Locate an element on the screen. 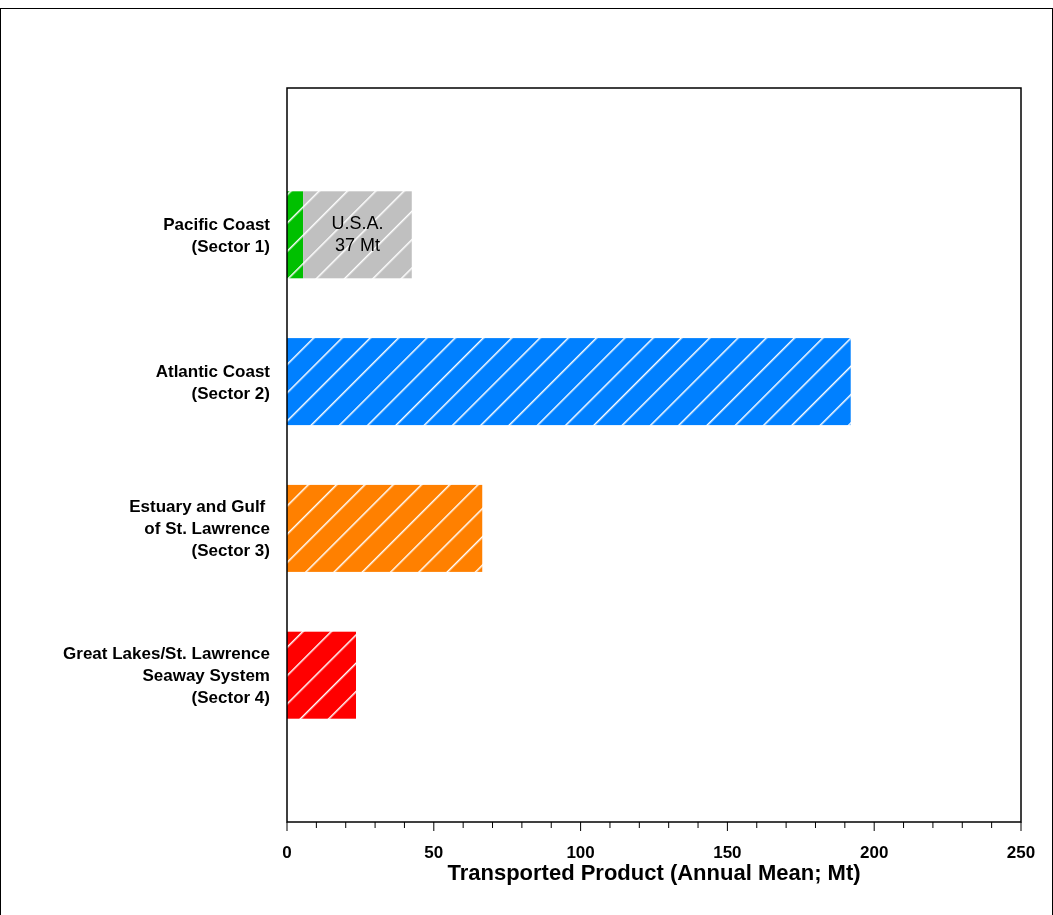  x-tick-label: 100 is located at coordinates (580, 852).